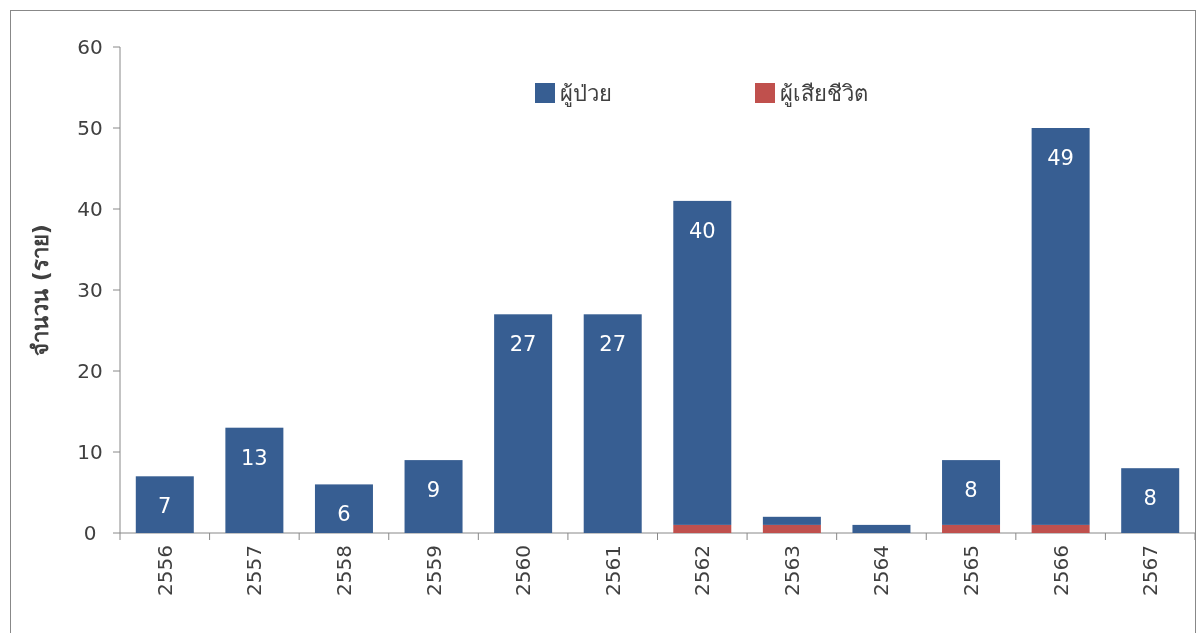 This screenshot has height=633, width=1197. What do you see at coordinates (1060, 570) in the screenshot?
I see `x-tick-label: 2566` at bounding box center [1060, 570].